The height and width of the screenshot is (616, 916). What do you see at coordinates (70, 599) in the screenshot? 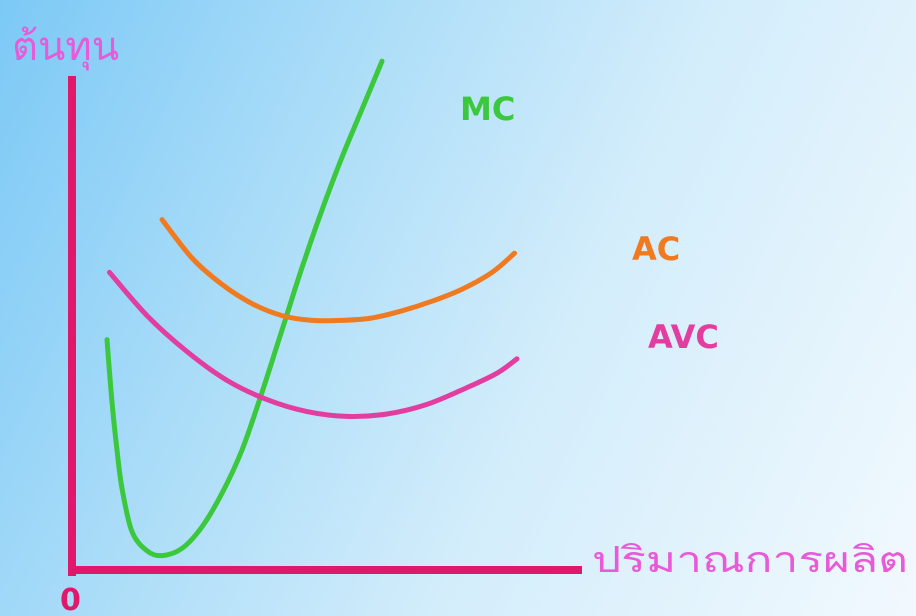
I see `origin-label: 0` at bounding box center [70, 599].